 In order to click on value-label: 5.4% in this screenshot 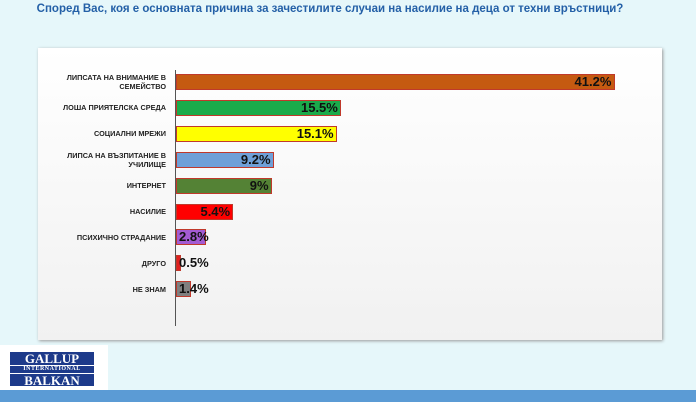, I will do `click(215, 211)`.